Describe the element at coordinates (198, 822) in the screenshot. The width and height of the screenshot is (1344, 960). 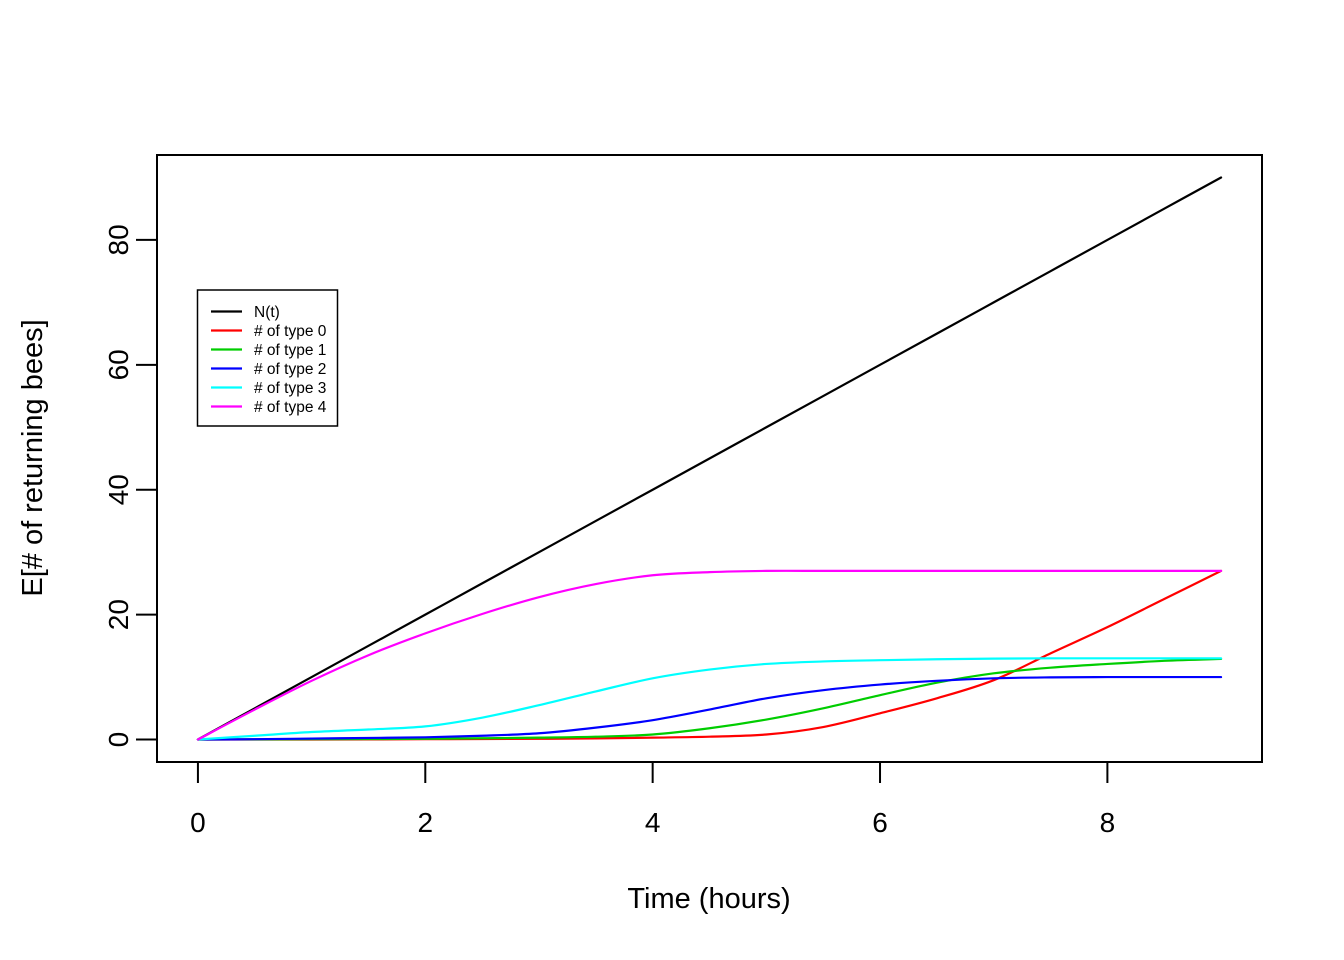
I see `x-tick-label: 0` at that location.